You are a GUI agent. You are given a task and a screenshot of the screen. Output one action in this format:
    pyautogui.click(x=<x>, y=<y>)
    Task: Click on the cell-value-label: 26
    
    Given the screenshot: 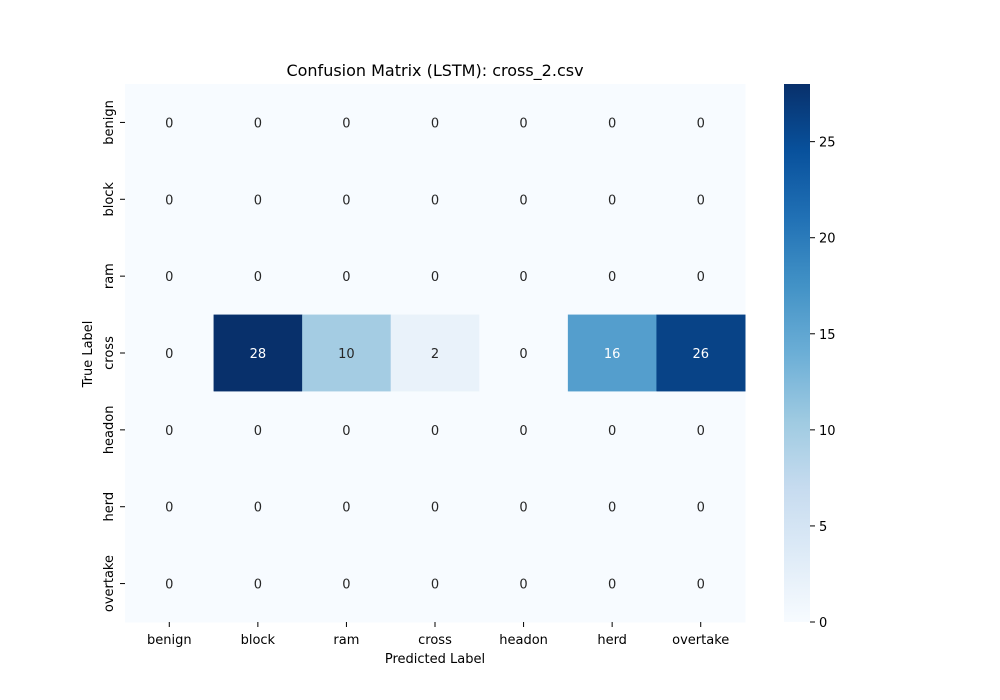 What is the action you would take?
    pyautogui.click(x=700, y=354)
    